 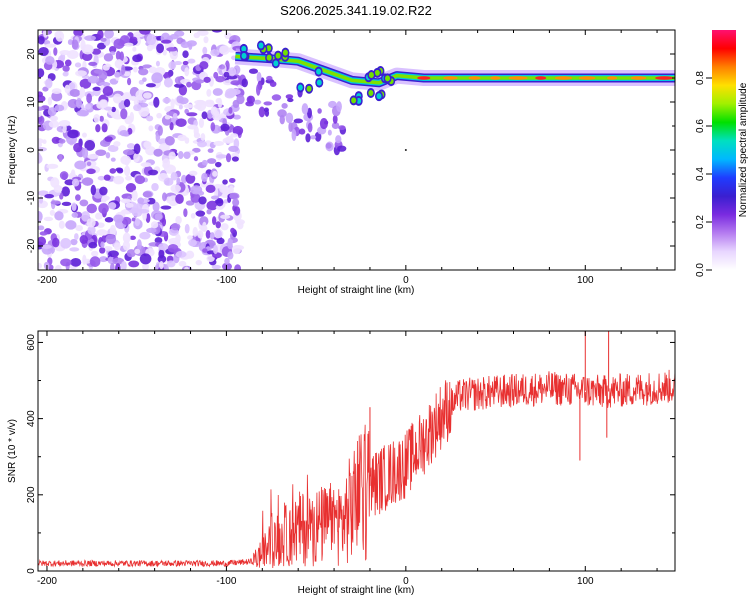 What do you see at coordinates (47, 581) in the screenshot?
I see `x-tick-label: -200` at bounding box center [47, 581].